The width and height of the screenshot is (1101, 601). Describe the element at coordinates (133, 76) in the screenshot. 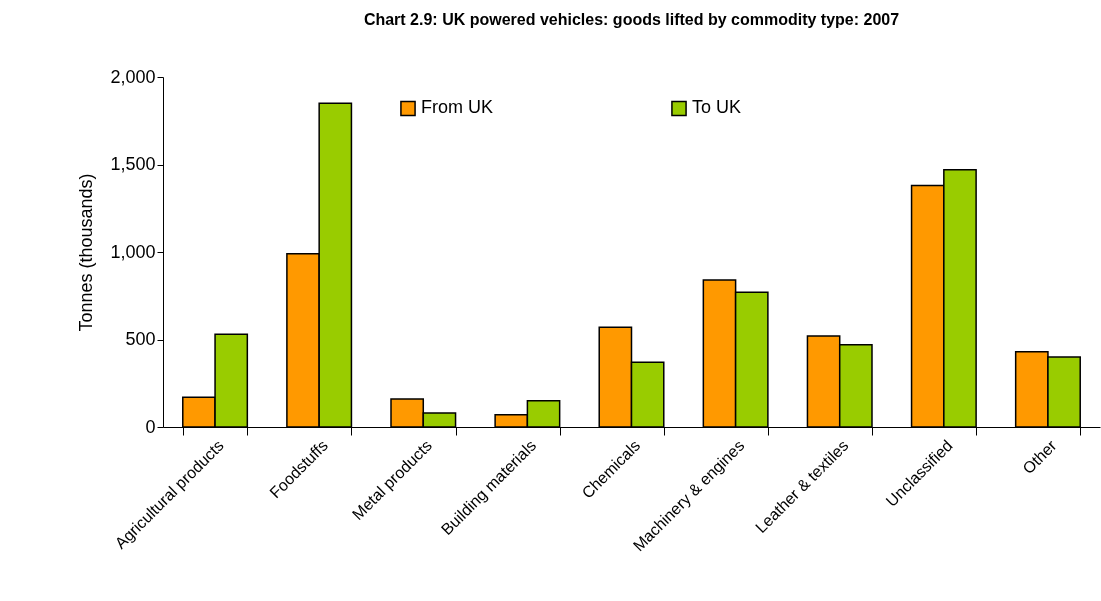

I see `y-tick-label: 2,000` at that location.